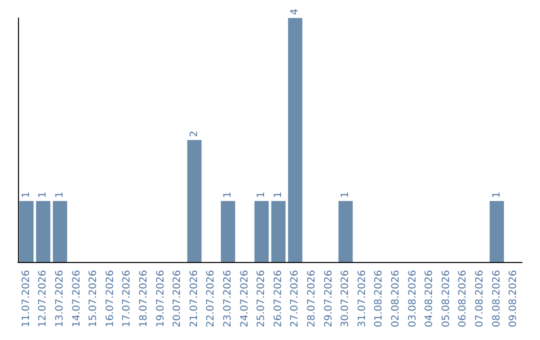 This screenshot has width=540, height=340. Describe the element at coordinates (194, 299) in the screenshot. I see `x-tick-label: 21.07.2026` at that location.